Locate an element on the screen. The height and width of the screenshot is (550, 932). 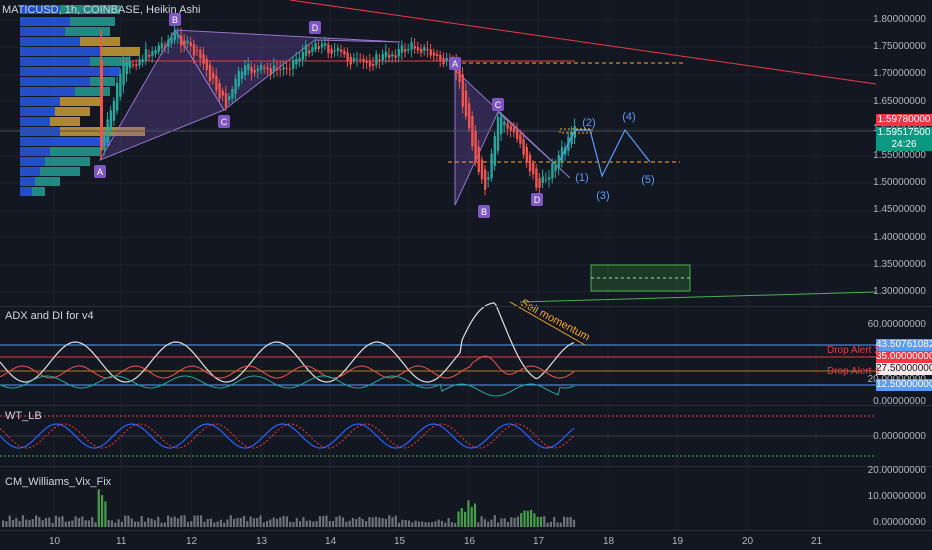
countdown-tag: 24:26 is located at coordinates (904, 145).